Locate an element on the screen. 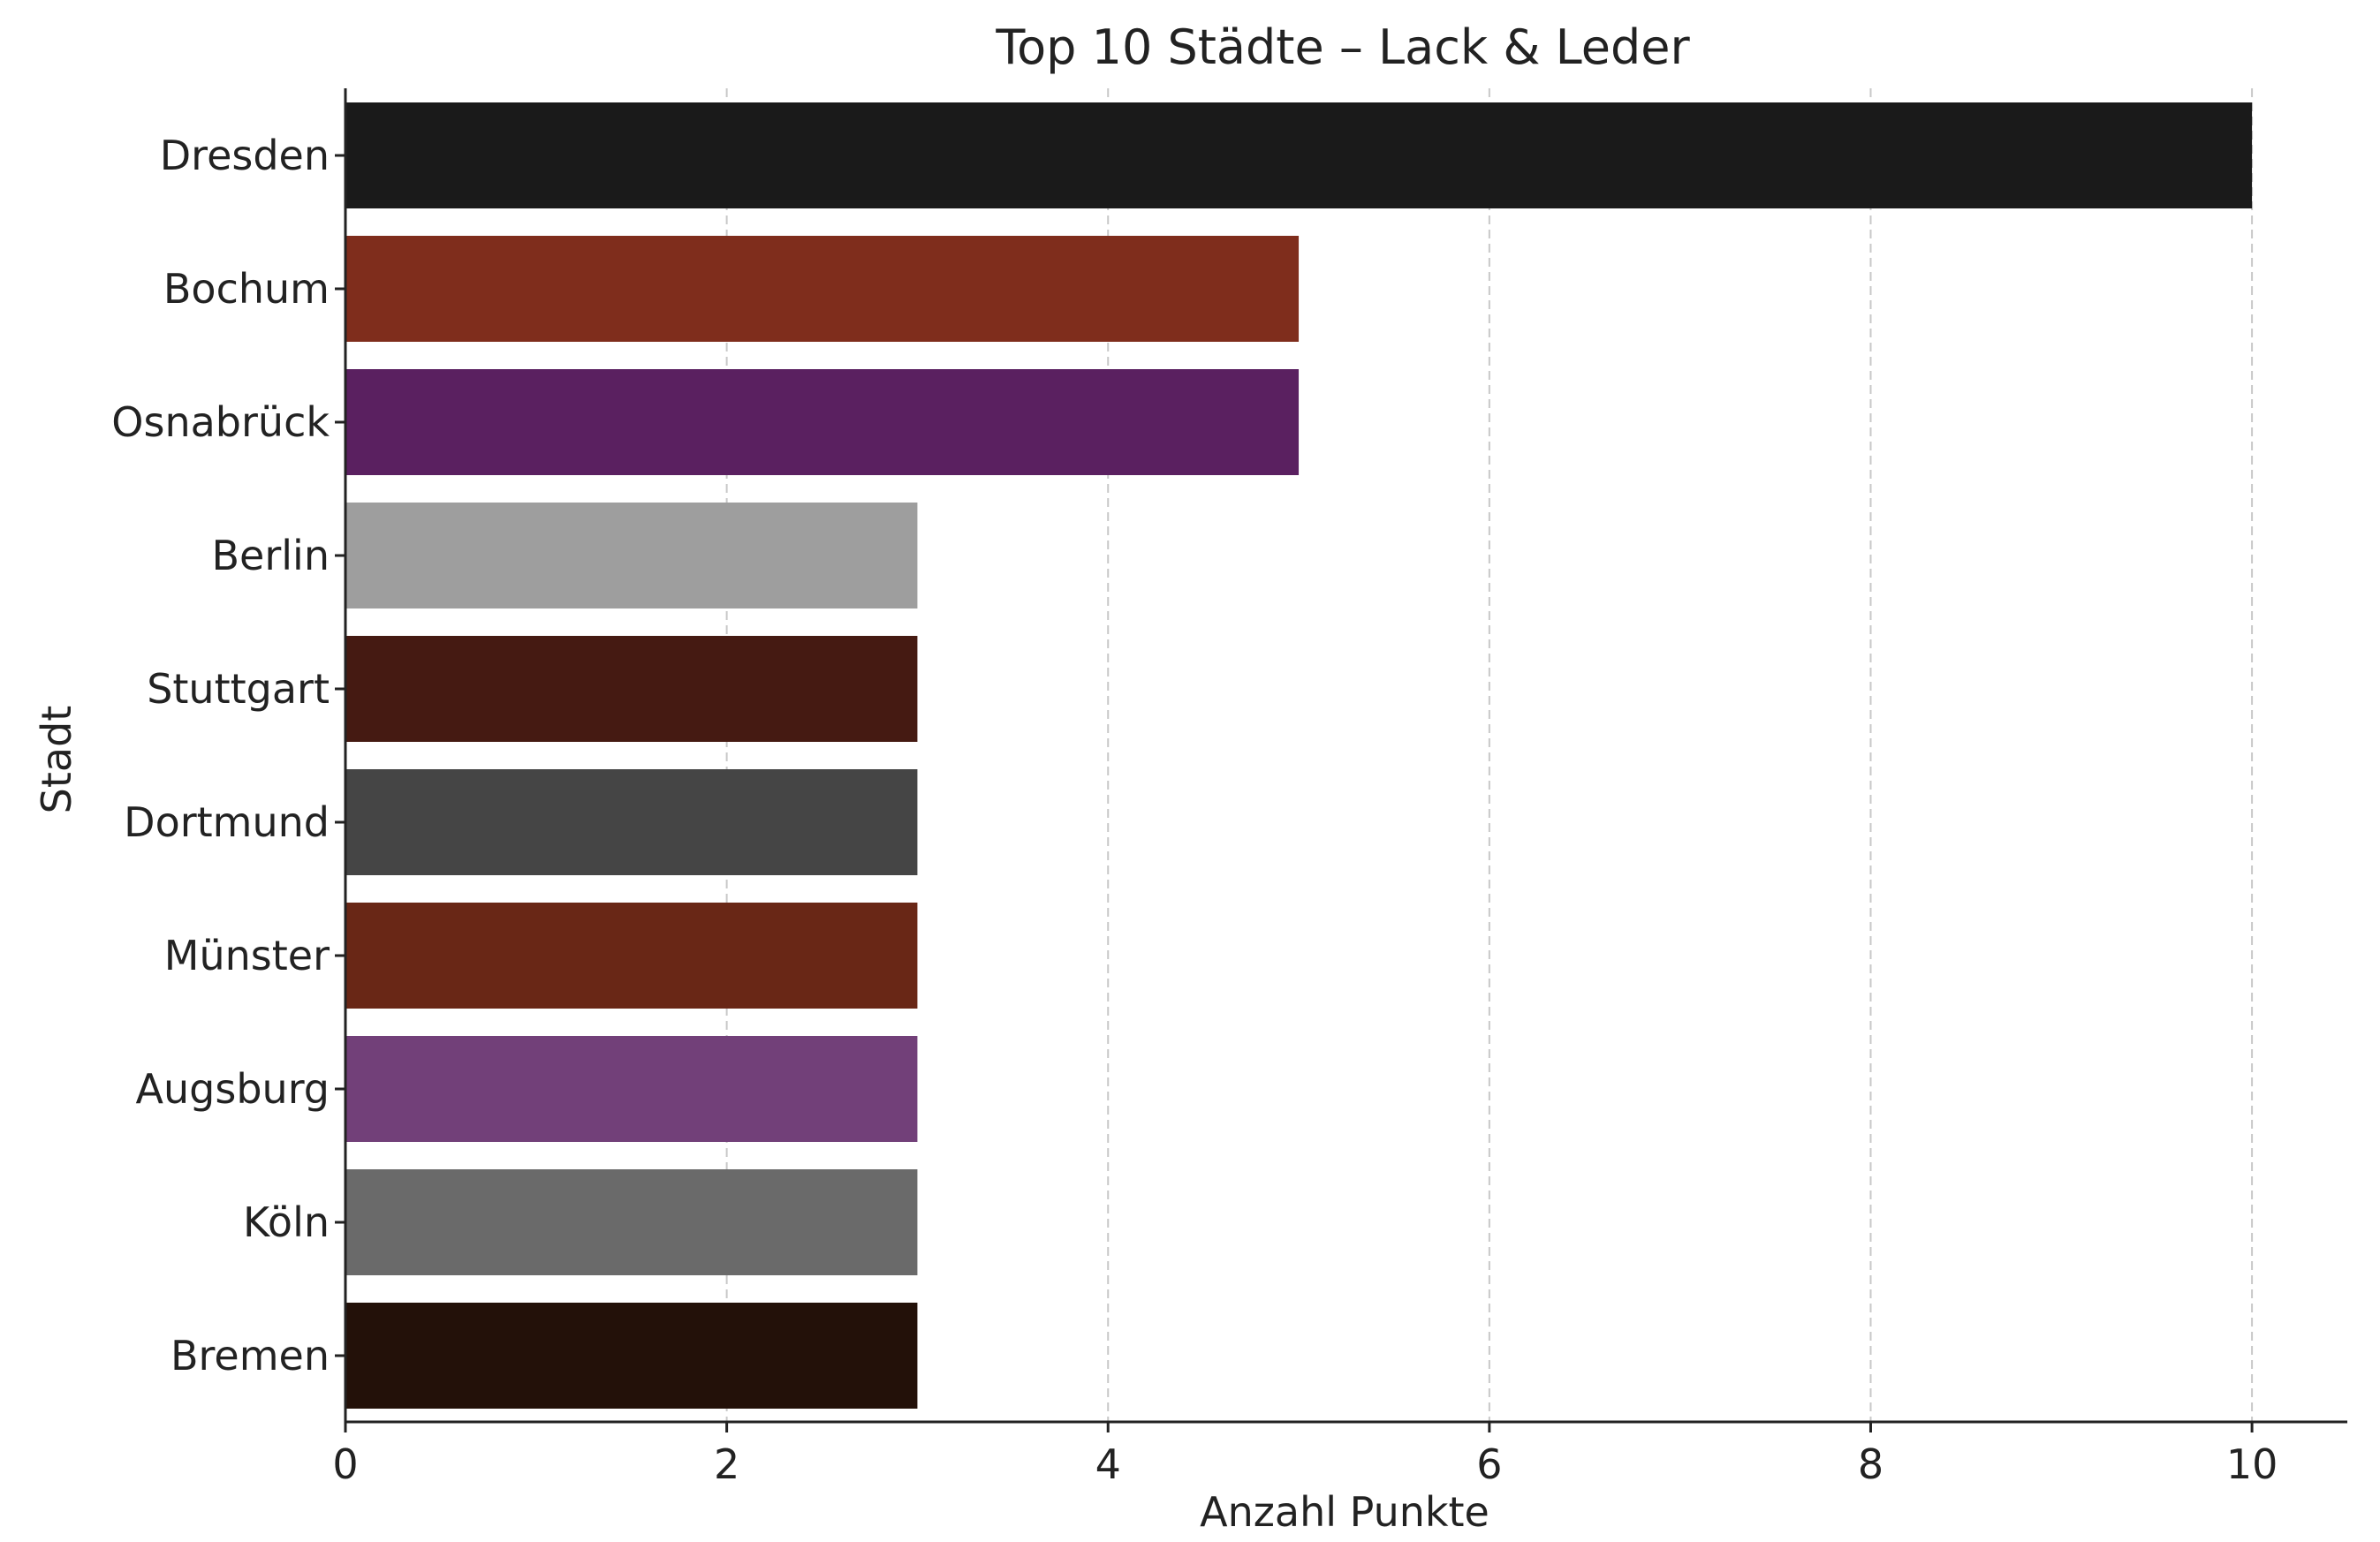 The width and height of the screenshot is (2380, 1542). x-tick-label-4: 4 is located at coordinates (1108, 1464).